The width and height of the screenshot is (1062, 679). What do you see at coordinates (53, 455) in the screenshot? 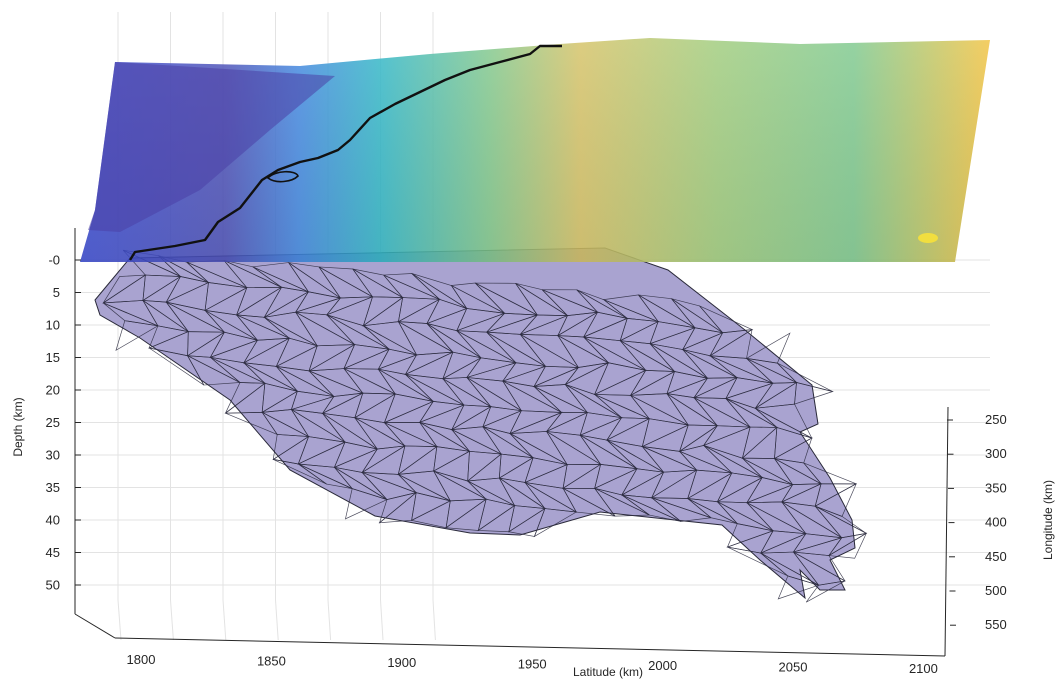
I see `z-tick-label: 30` at bounding box center [53, 455].